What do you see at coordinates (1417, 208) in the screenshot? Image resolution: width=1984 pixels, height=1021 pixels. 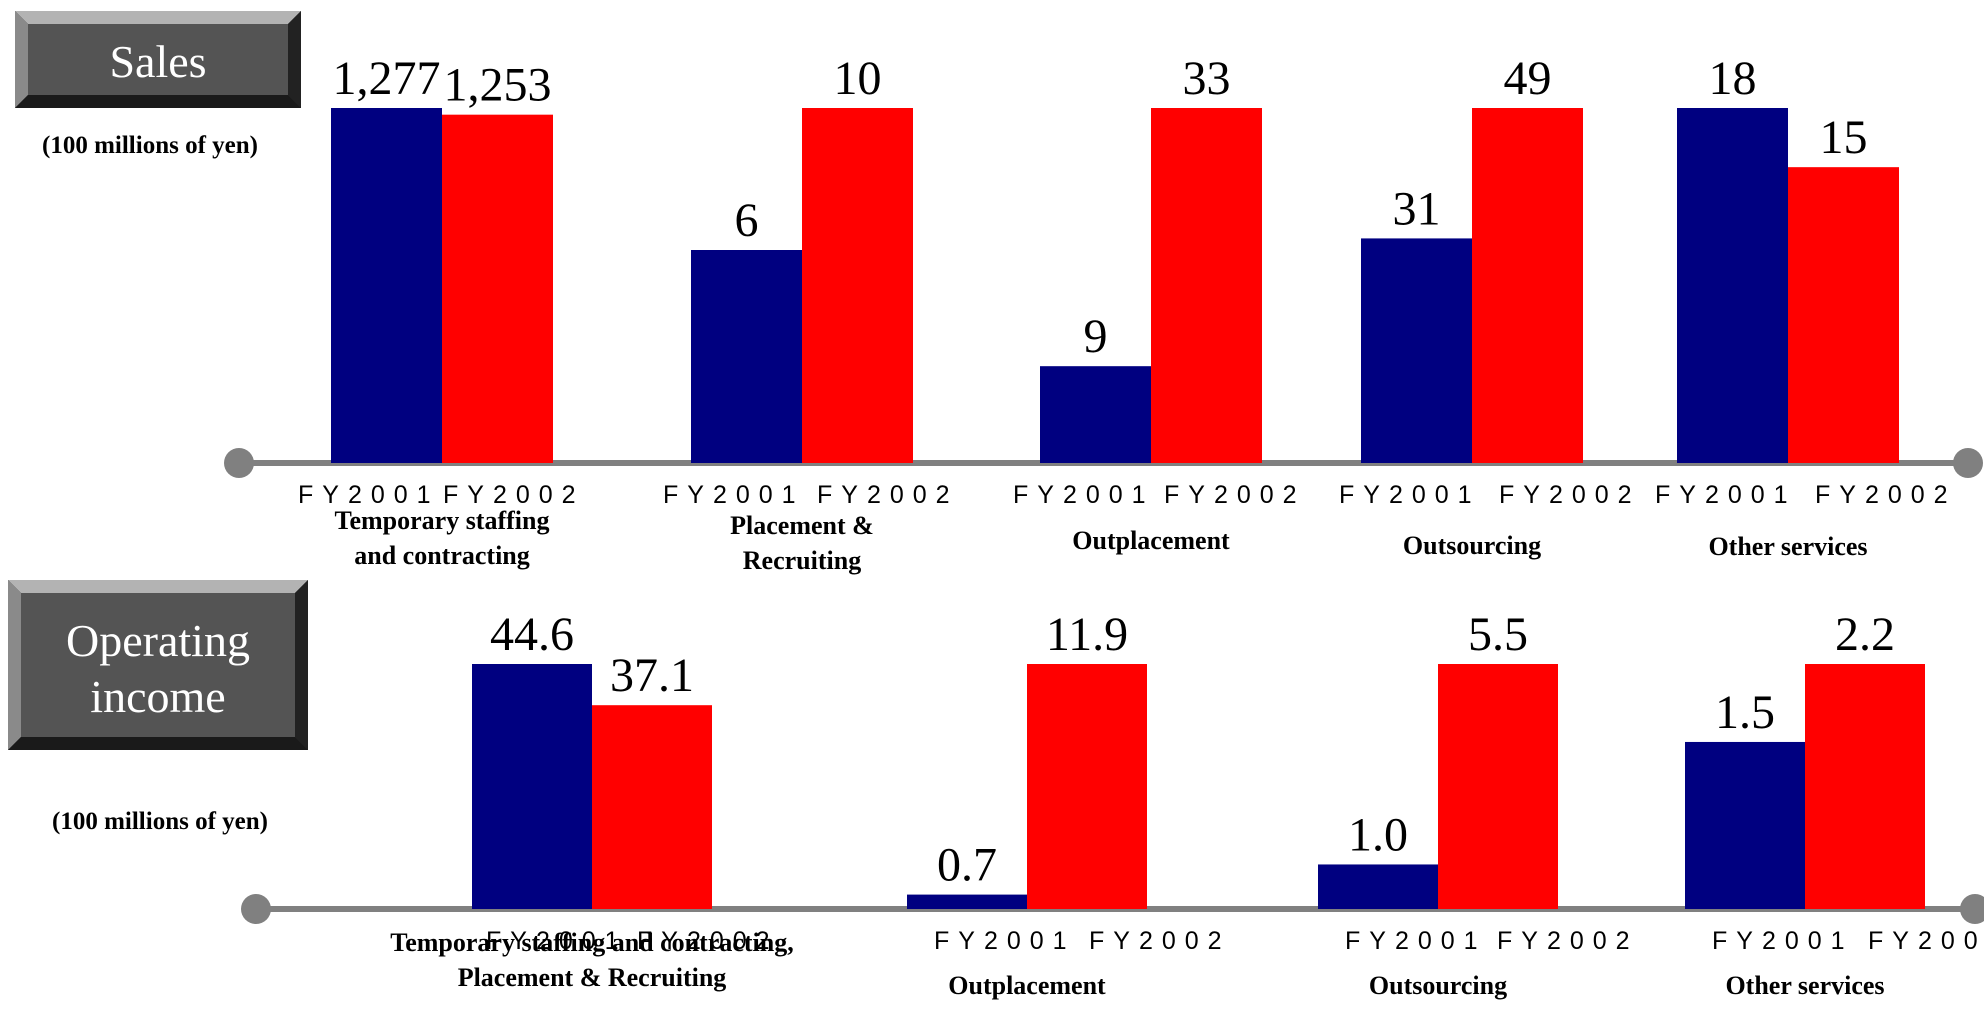 I see `data-label: 31` at bounding box center [1417, 208].